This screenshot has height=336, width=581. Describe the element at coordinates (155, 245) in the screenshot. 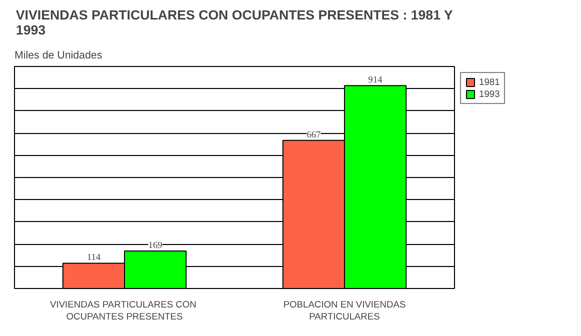

I see `data-label: 169` at that location.